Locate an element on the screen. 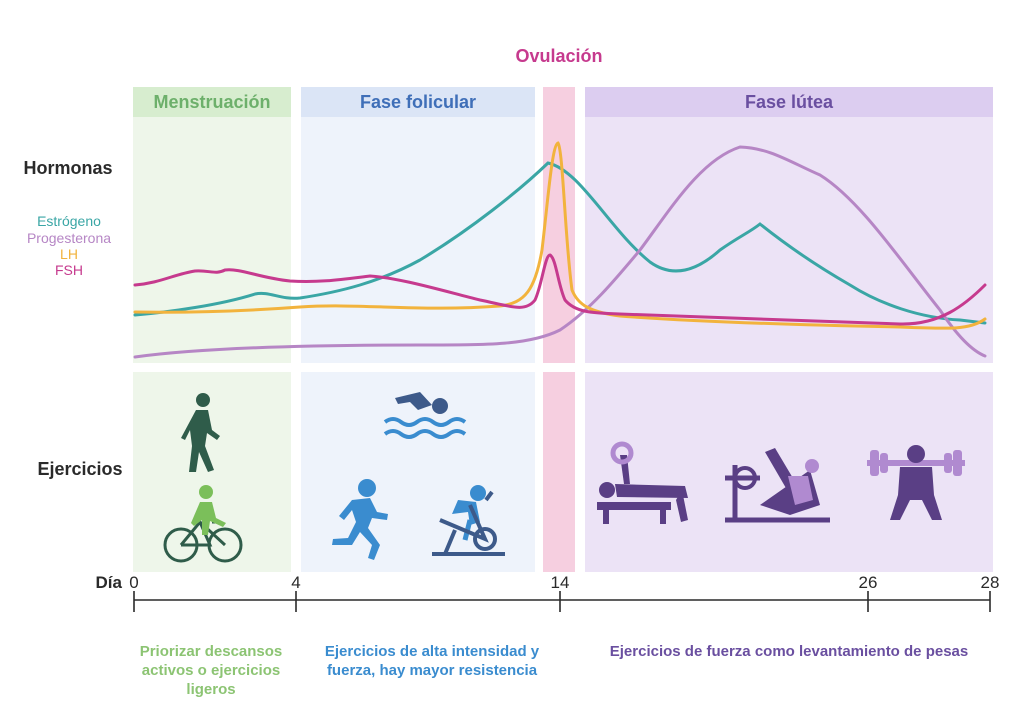 Image resolution: width=1024 pixels, height=717 pixels. menstruation-header is located at coordinates (212, 102).